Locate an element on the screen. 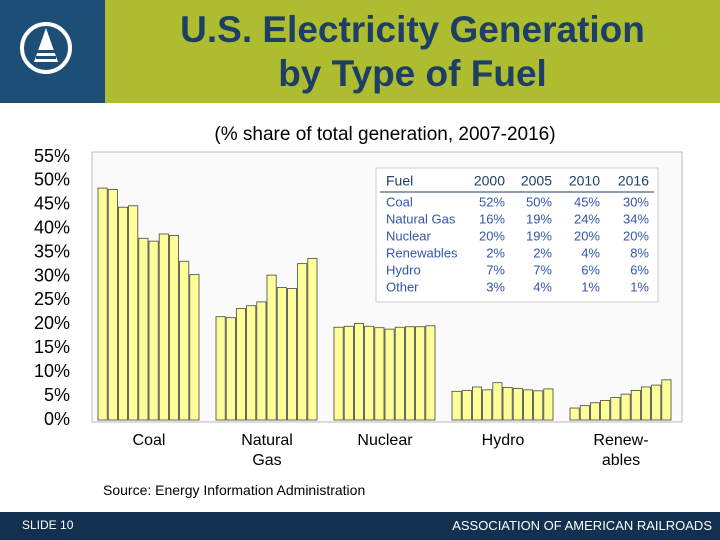  table-cell: Nuclear is located at coordinates (408, 235).